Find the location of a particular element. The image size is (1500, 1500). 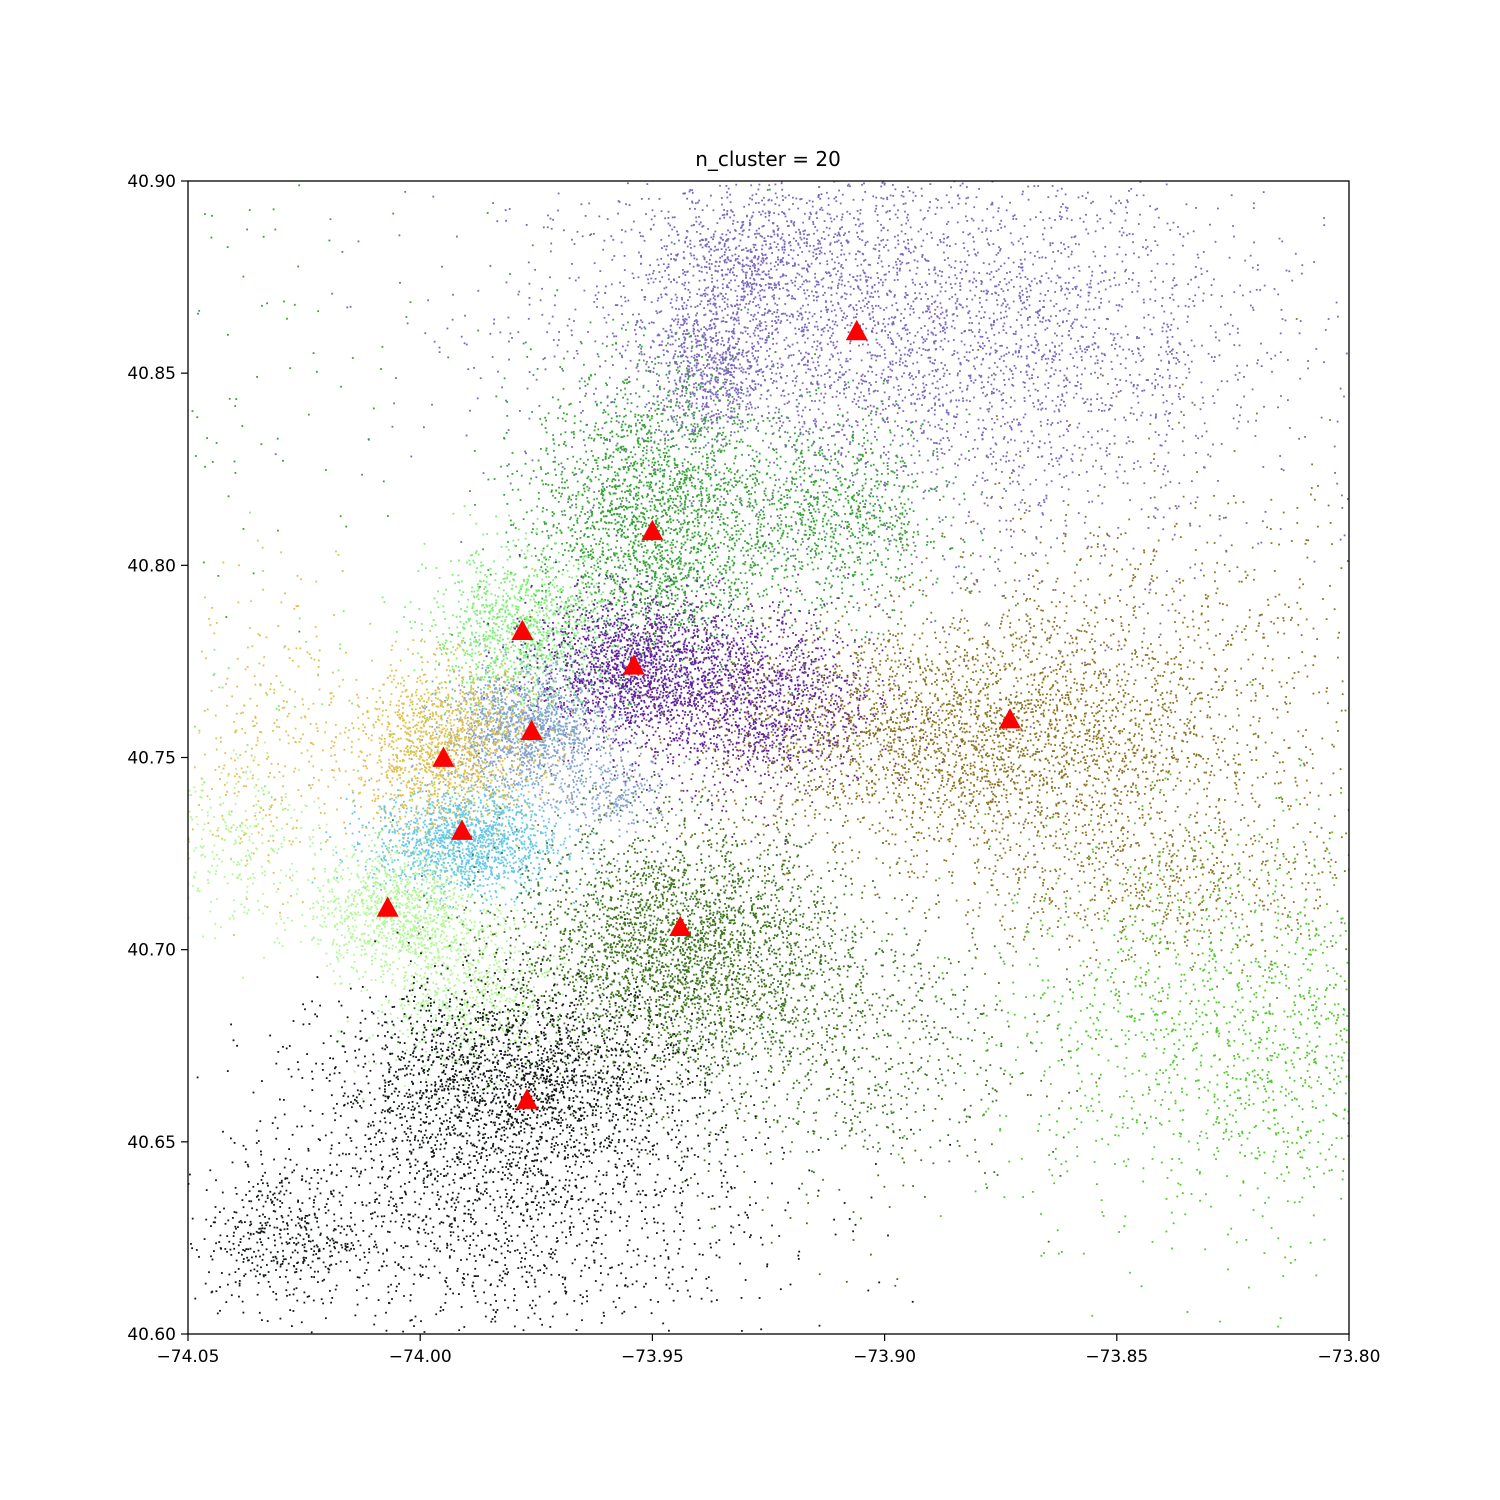

y-tick-label-5: 40.85 is located at coordinates (151, 374).